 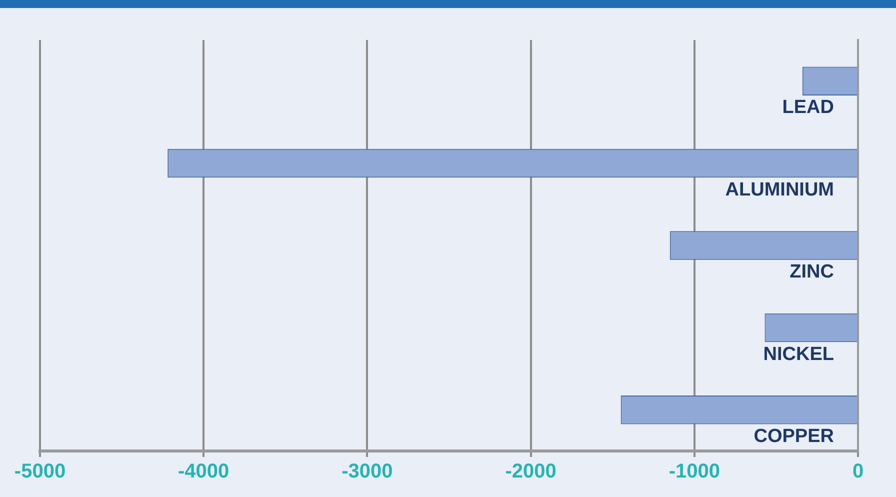 I want to click on y-tick-label: NICKEL, so click(x=798, y=354).